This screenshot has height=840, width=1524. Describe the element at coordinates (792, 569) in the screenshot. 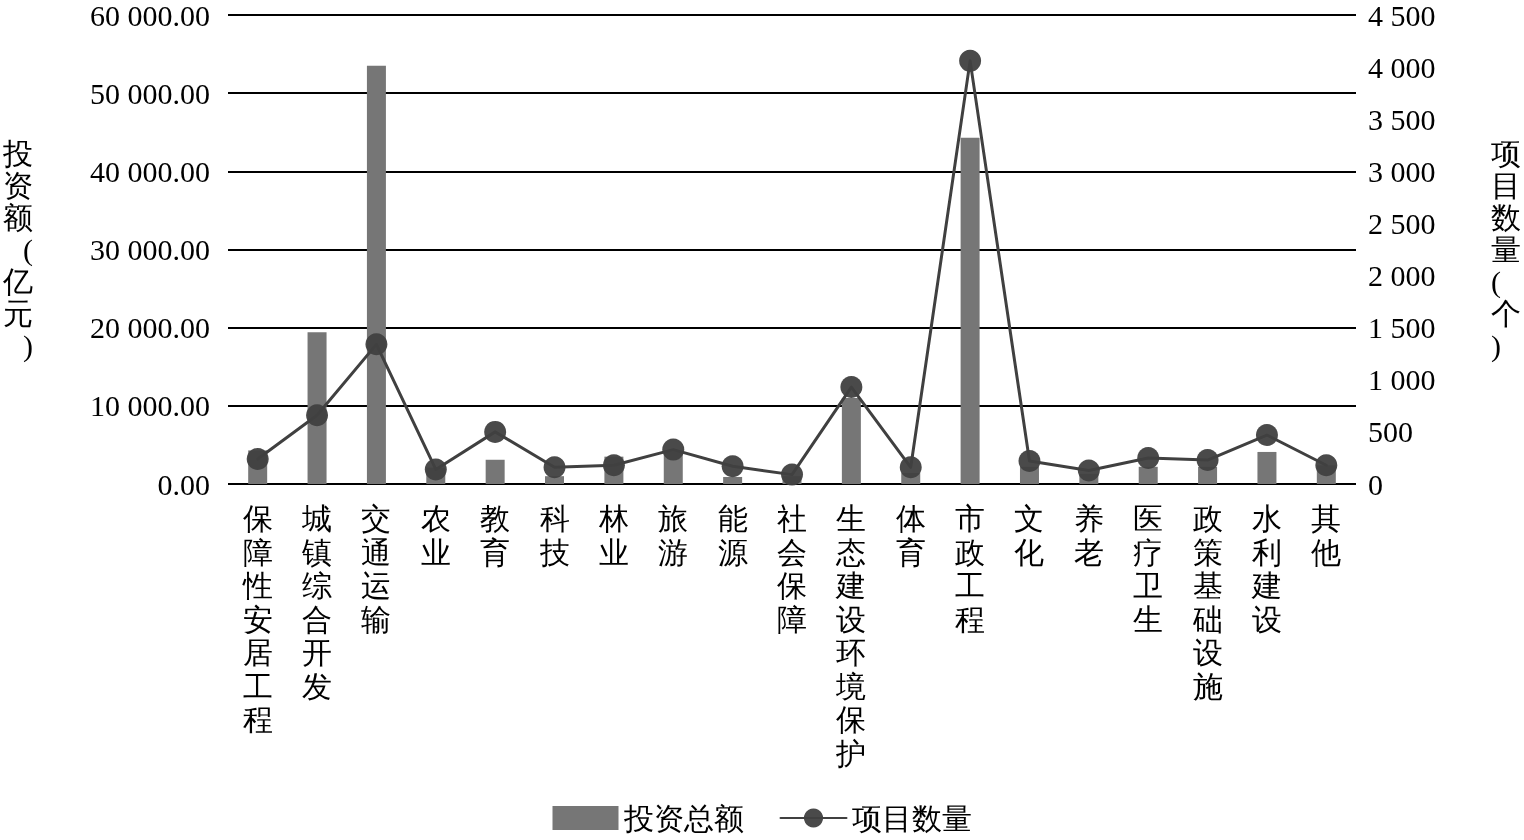

I see `x-tick-label: 社会保障` at that location.